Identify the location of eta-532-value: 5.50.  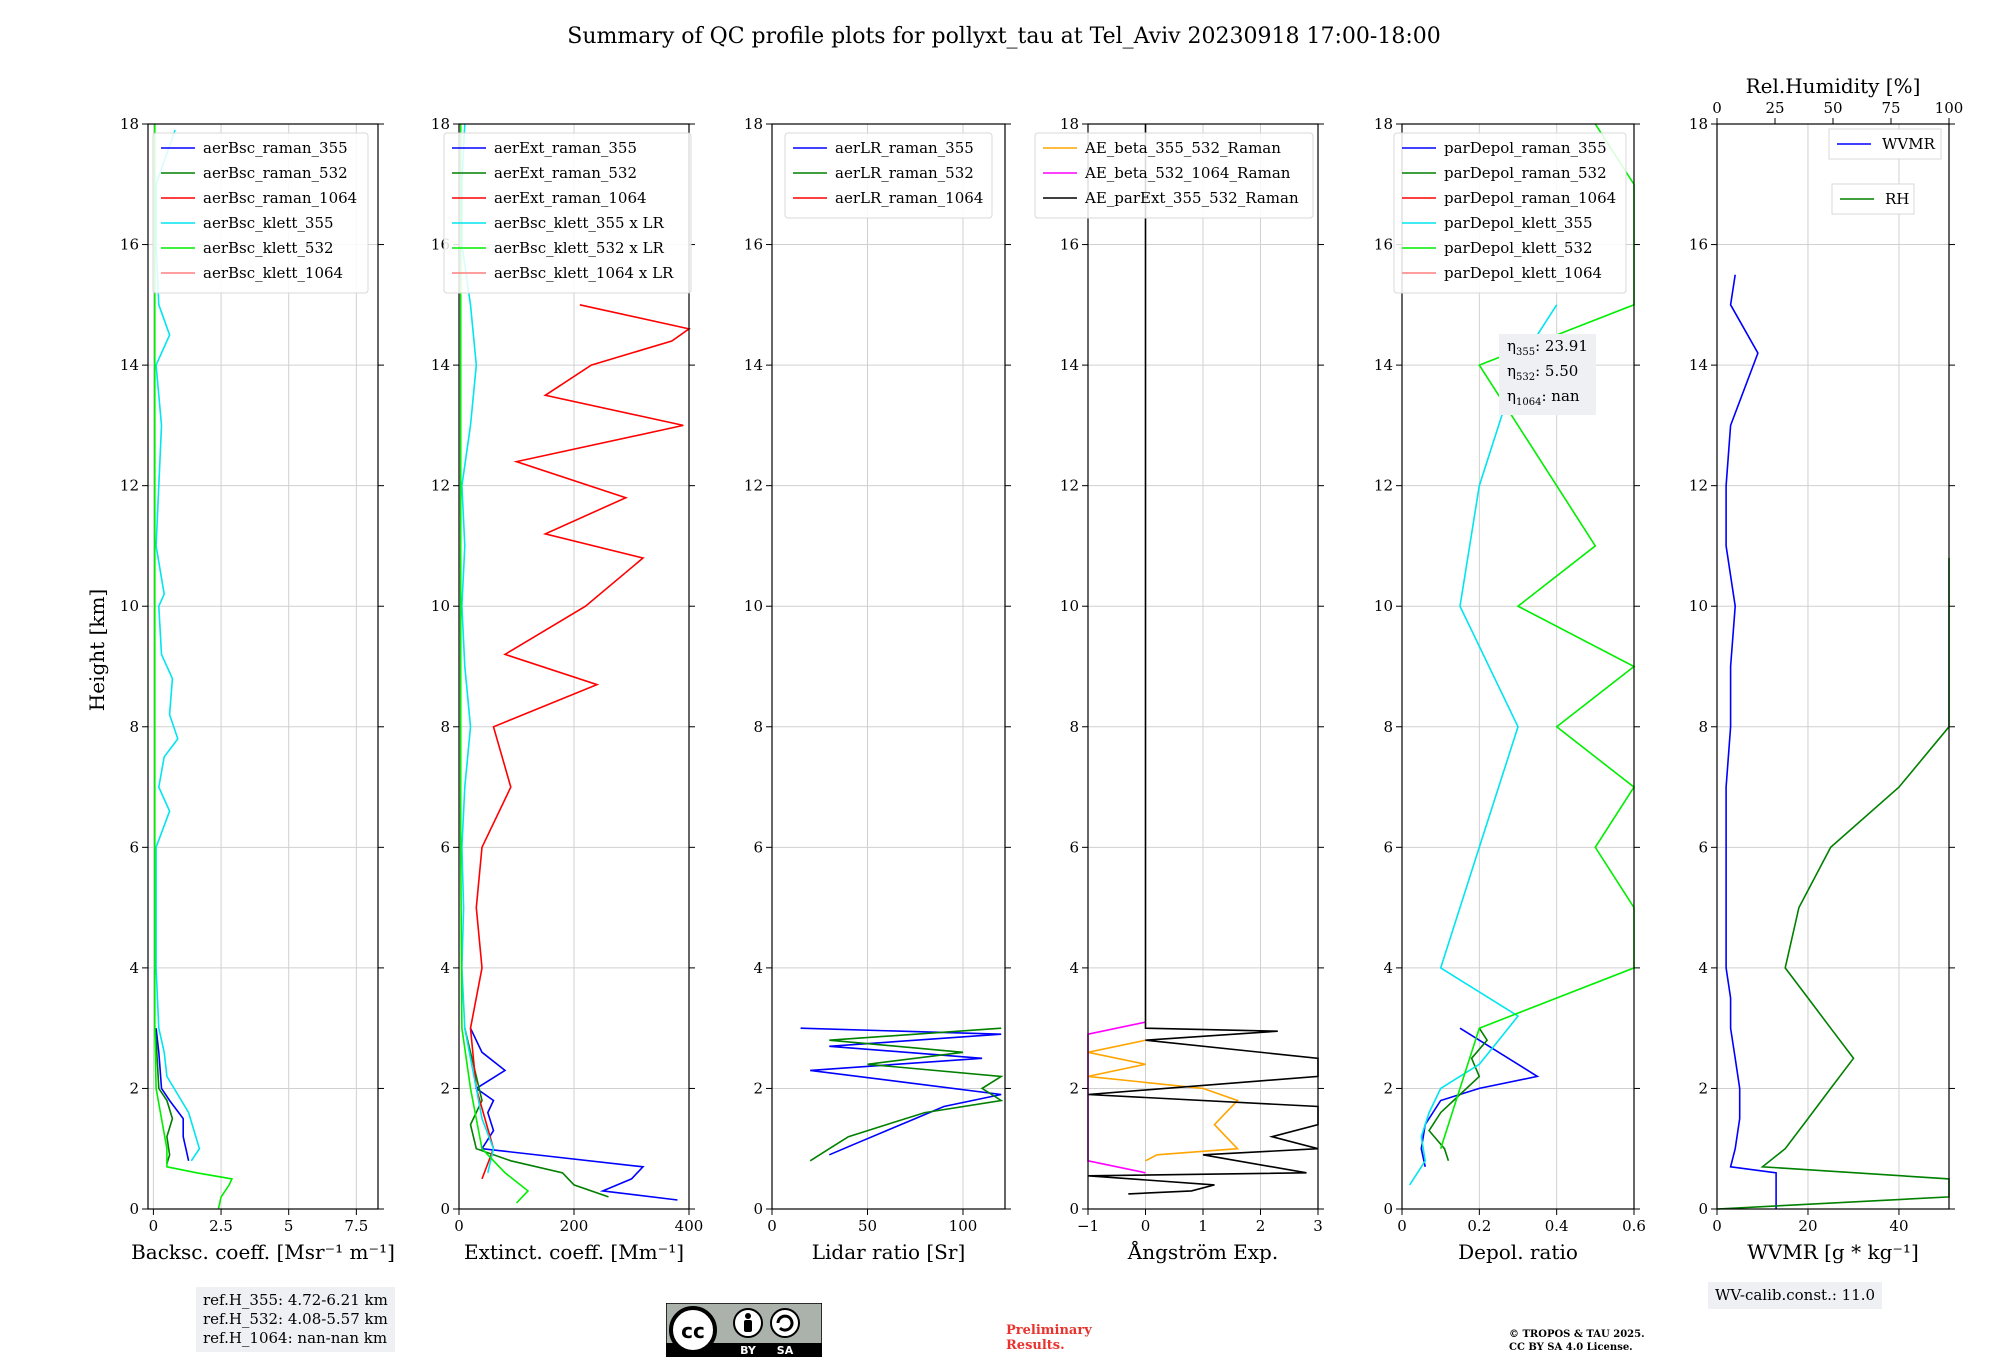
(1561, 371).